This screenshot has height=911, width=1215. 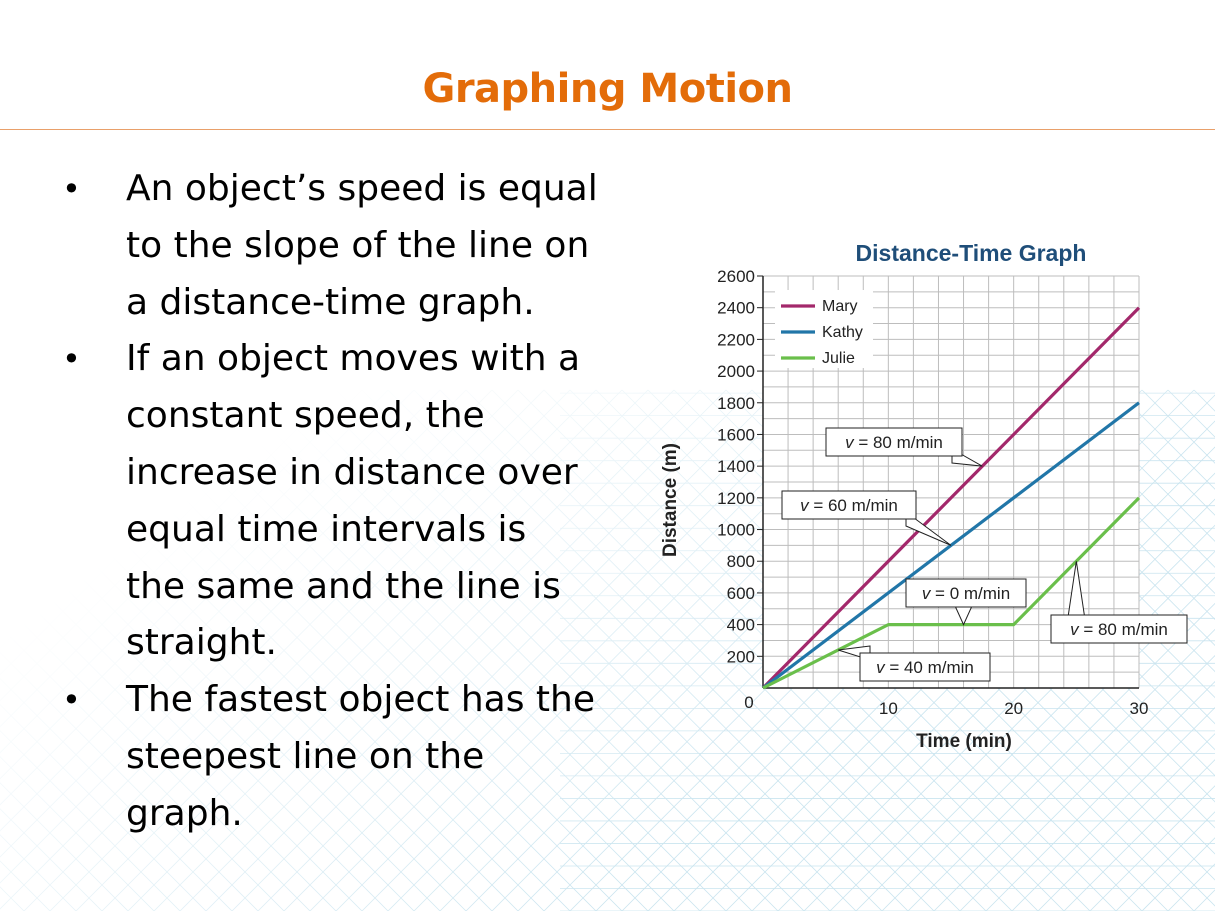 I want to click on y-tick-label: 200, so click(x=741, y=656).